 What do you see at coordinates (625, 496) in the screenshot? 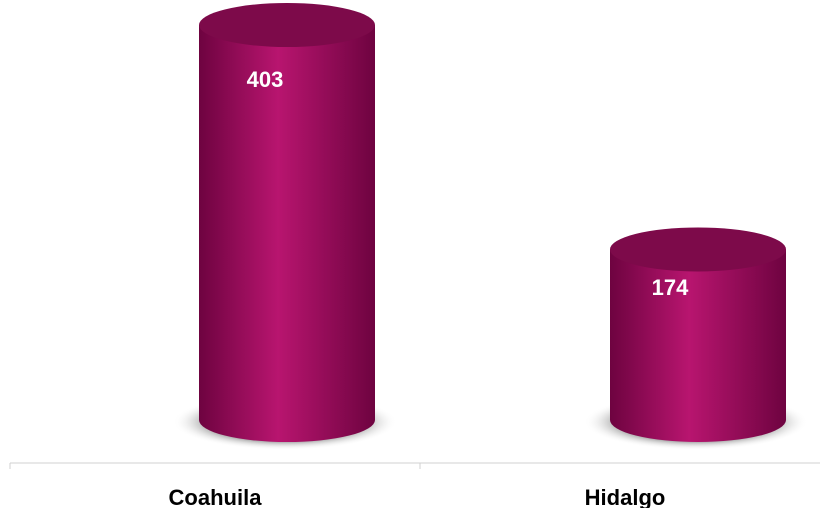
I see `category-label: Hidalgo` at bounding box center [625, 496].